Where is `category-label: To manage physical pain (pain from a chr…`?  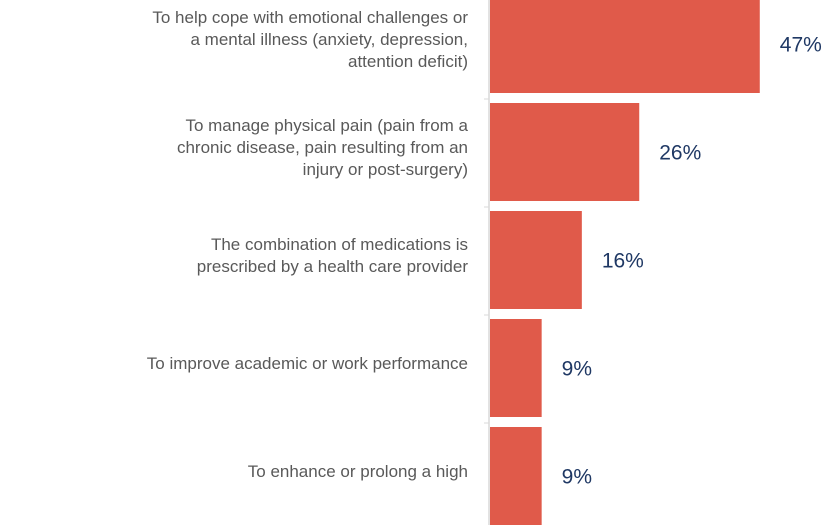 category-label: To manage physical pain (pain from a chr… is located at coordinates (322, 147).